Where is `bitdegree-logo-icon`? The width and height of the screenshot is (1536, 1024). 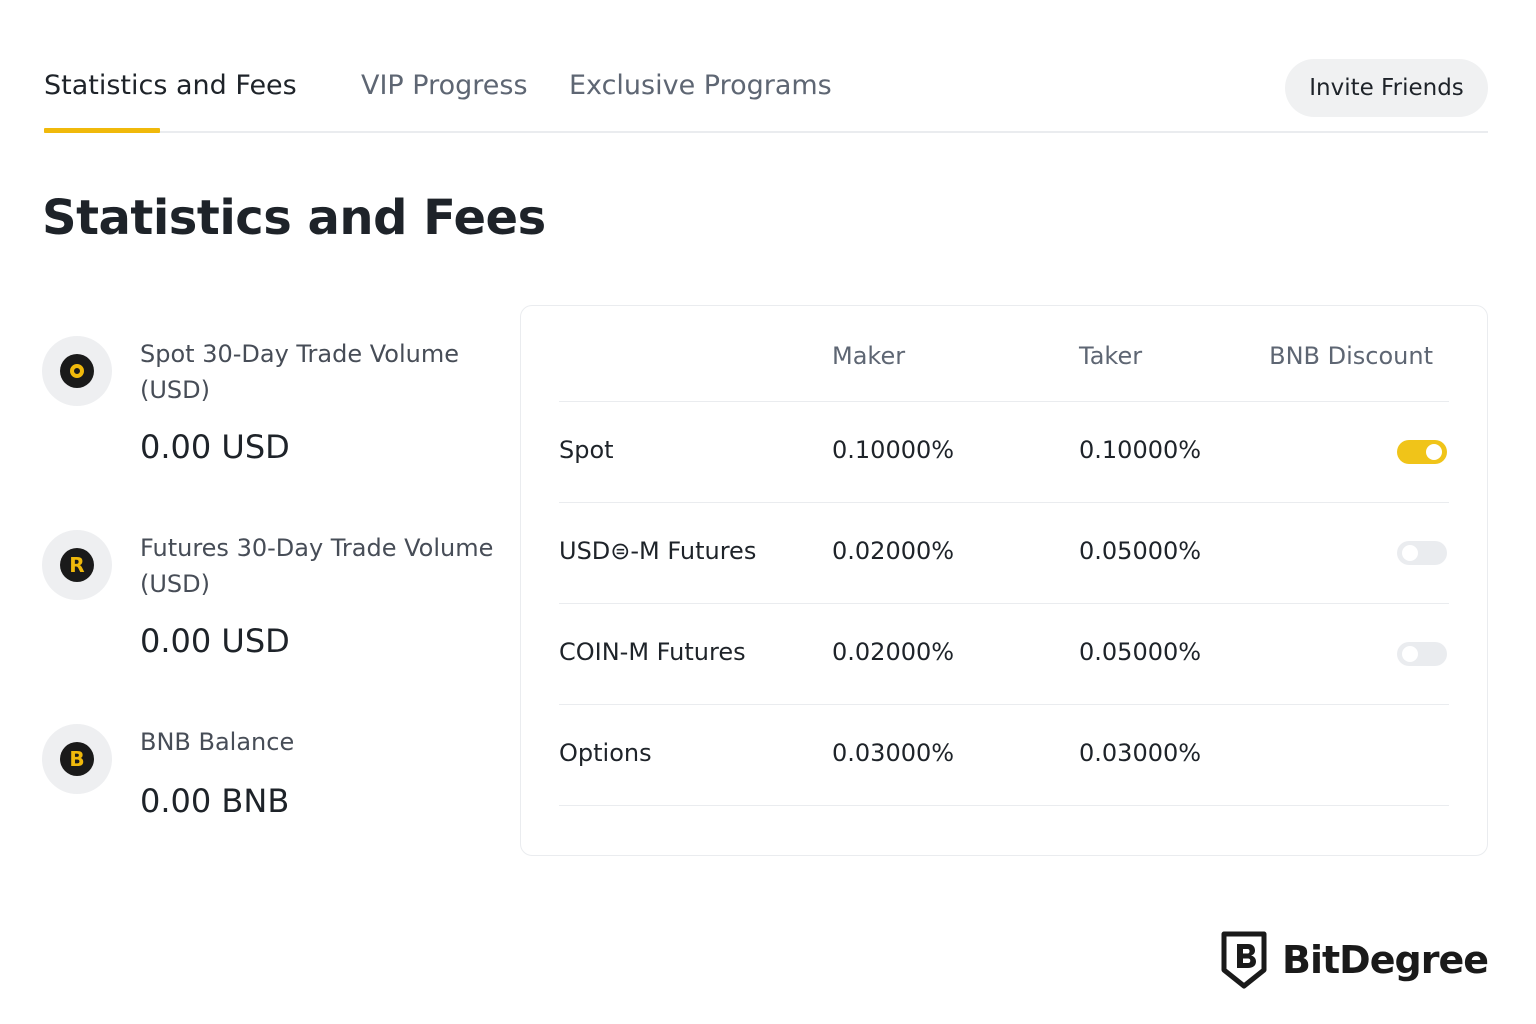
bitdegree-logo-icon is located at coordinates (1244, 960).